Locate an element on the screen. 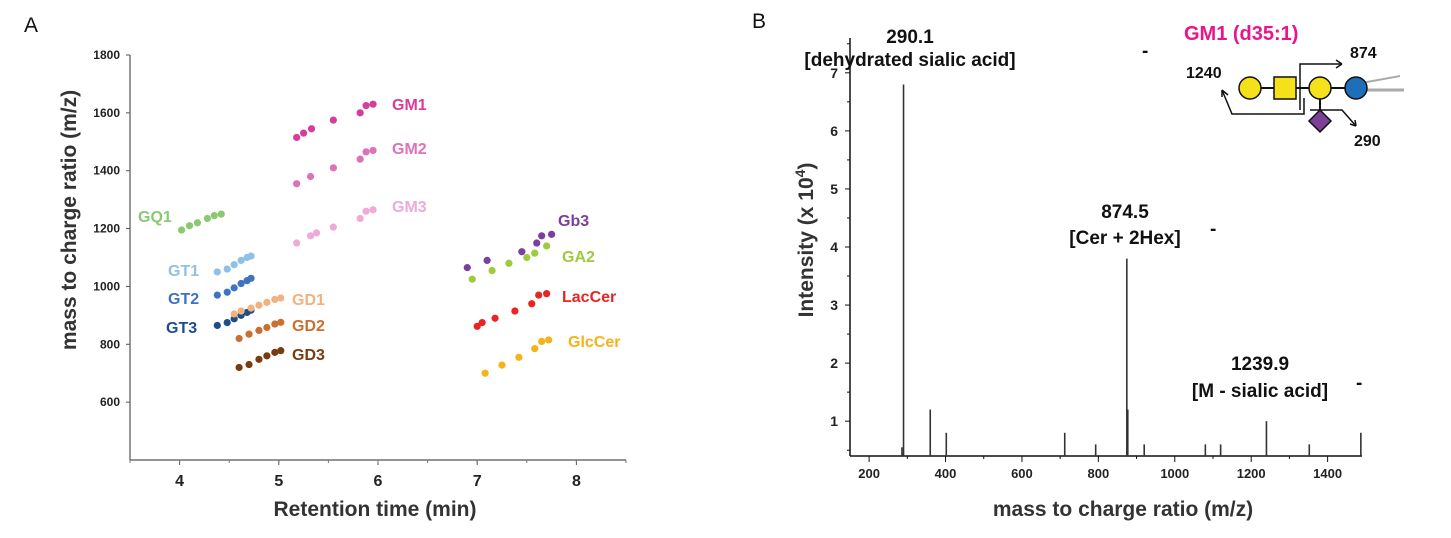  scatter-series-label-gm1: GM1 is located at coordinates (409, 105).